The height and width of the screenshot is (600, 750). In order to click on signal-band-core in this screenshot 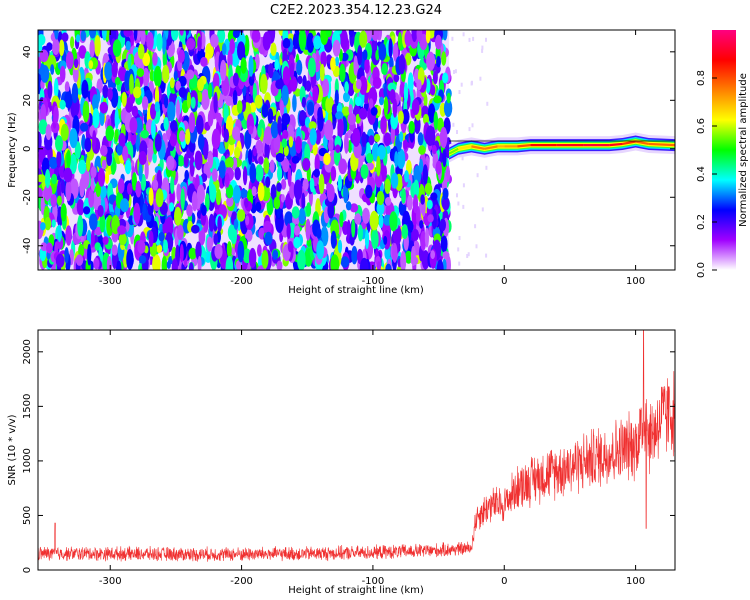, I will do `click(491, 147)`.